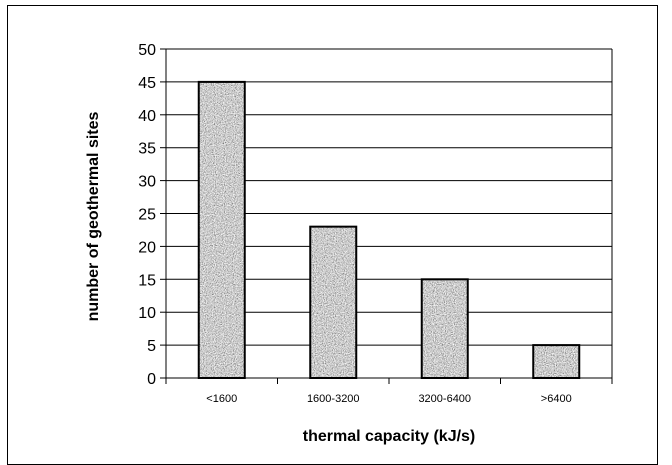 Image resolution: width=672 pixels, height=465 pixels. I want to click on x-axis-title: thermal capacity (kJ/s), so click(389, 436).